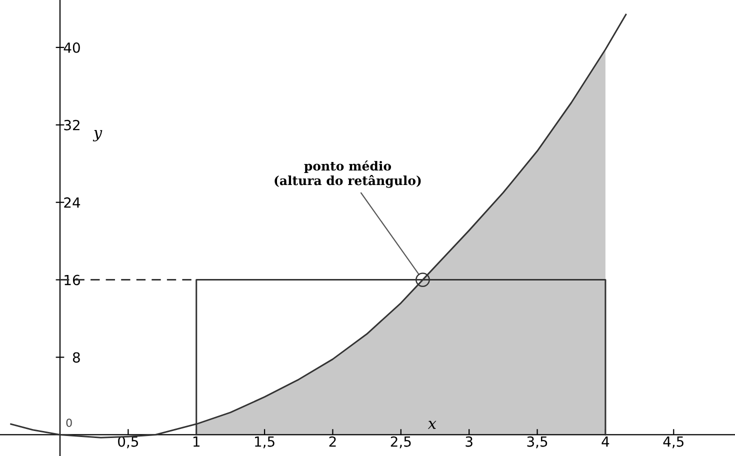 The width and height of the screenshot is (735, 456). I want to click on x-tick-label: 2, so click(332, 441).